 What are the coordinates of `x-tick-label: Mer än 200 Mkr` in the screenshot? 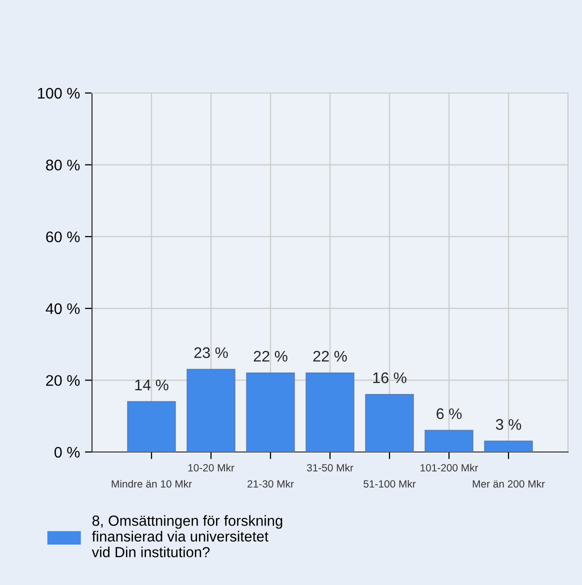 It's located at (508, 484).